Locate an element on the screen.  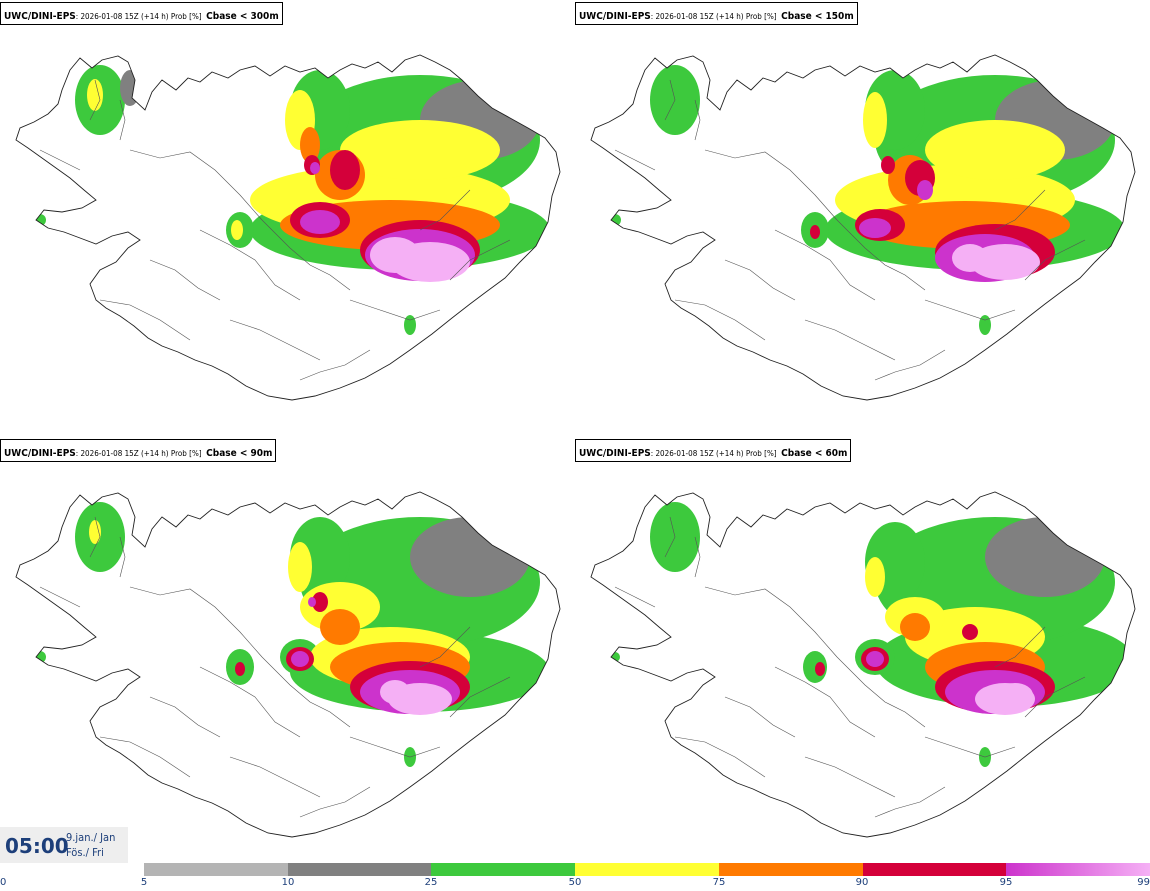
colorbar-tick: 75 is located at coordinates (719, 882).